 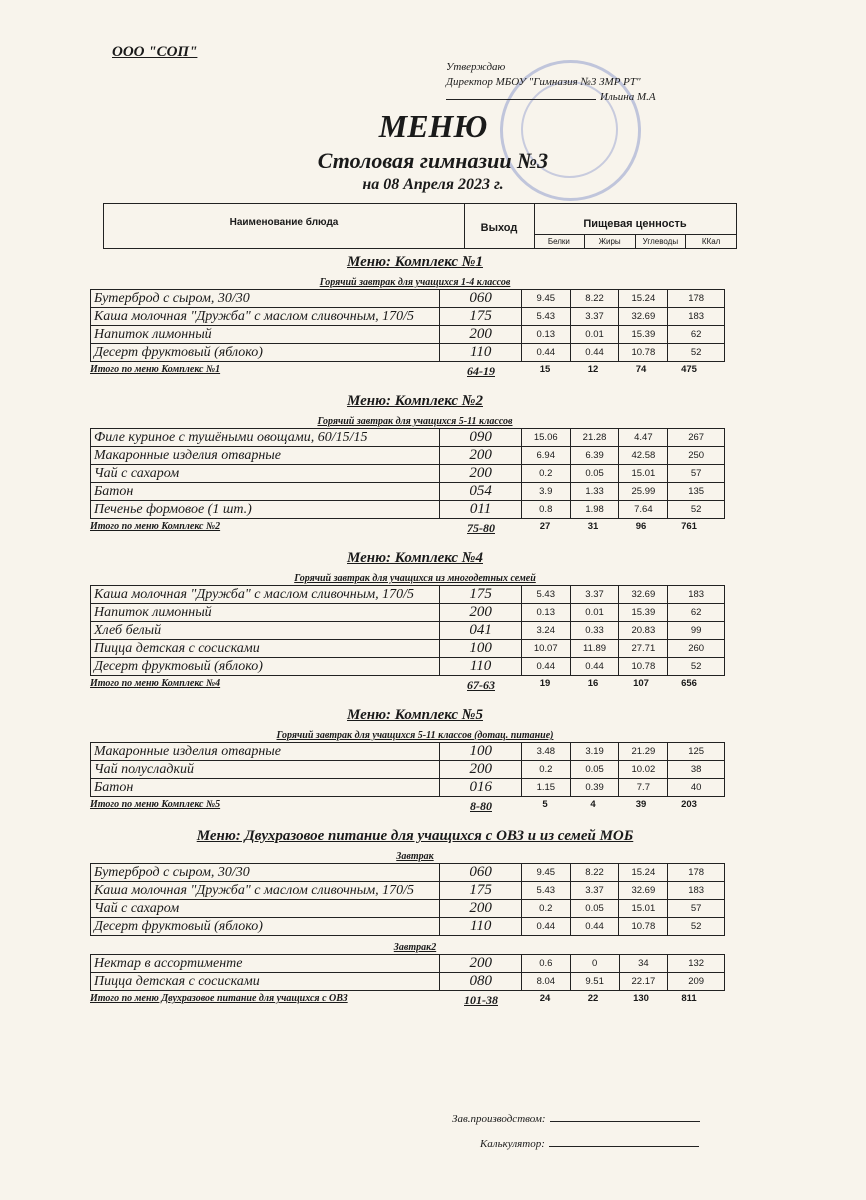 I want to click on total-carbs: 107, so click(x=641, y=683).